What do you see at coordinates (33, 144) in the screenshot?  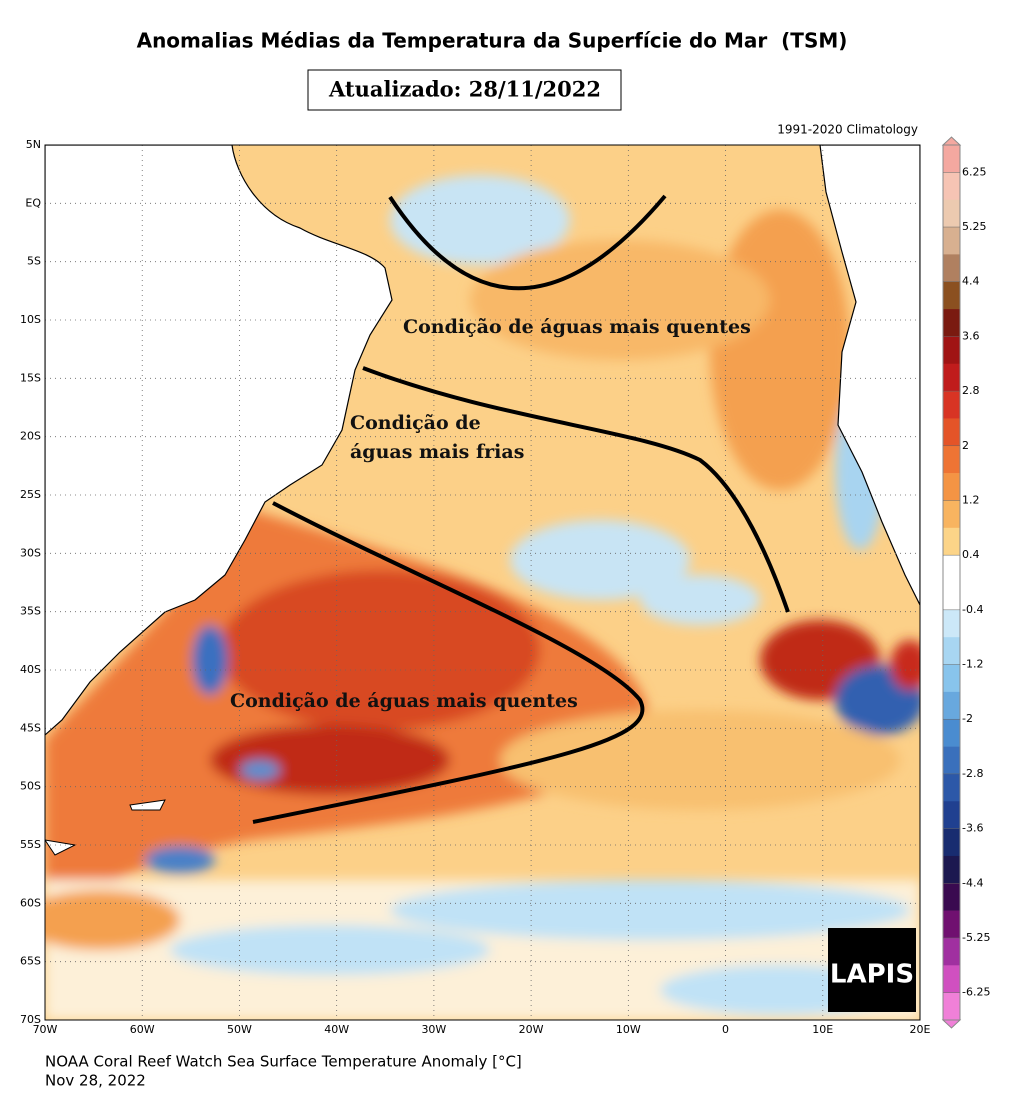 I see `lat-label: 5N` at bounding box center [33, 144].